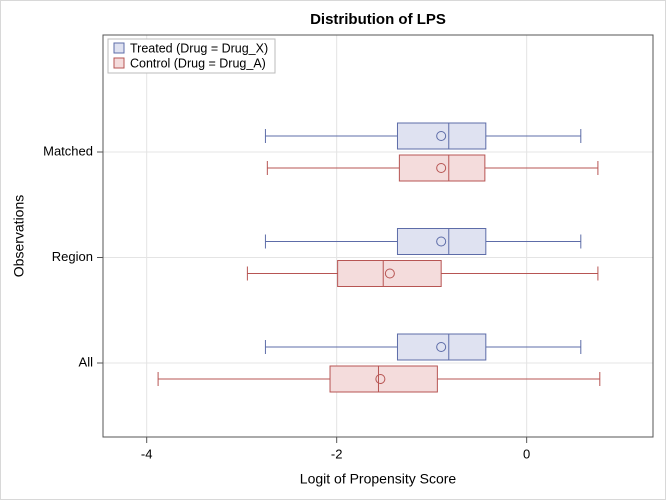 The height and width of the screenshot is (500, 666). Describe the element at coordinates (526, 453) in the screenshot. I see `x-tick-label: 0` at that location.